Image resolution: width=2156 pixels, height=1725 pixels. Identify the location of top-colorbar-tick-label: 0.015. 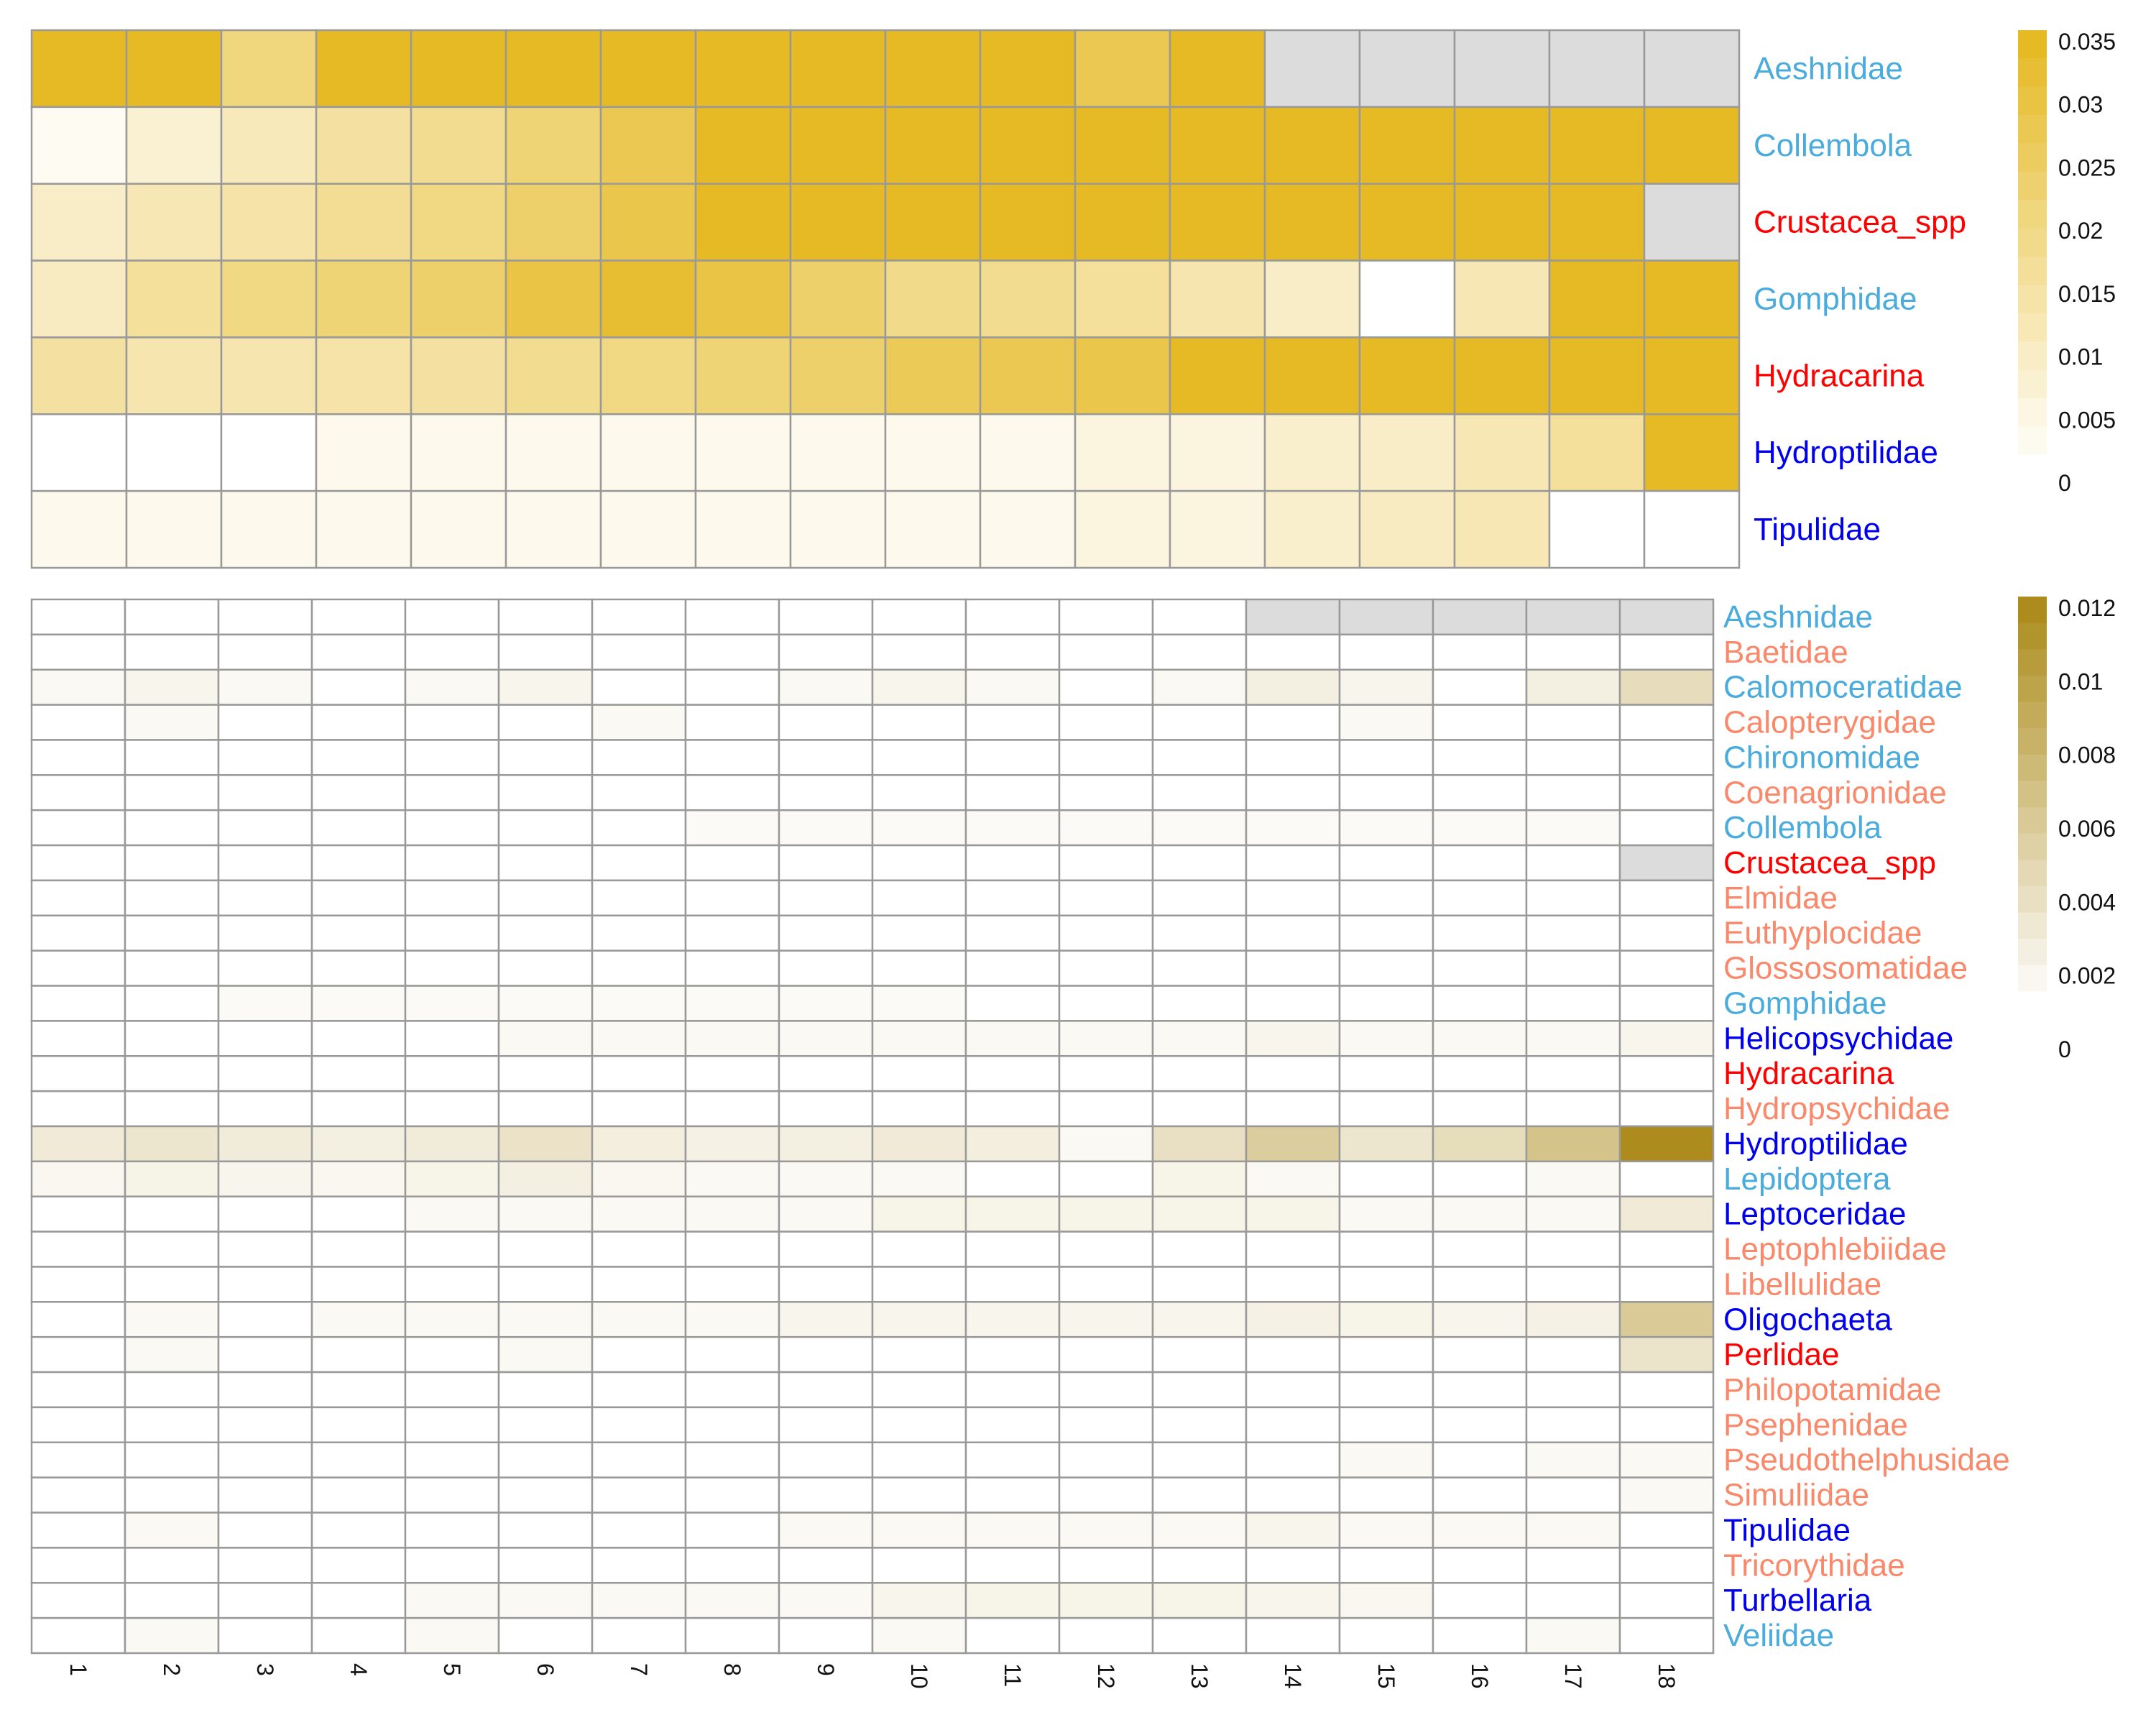
(2087, 294).